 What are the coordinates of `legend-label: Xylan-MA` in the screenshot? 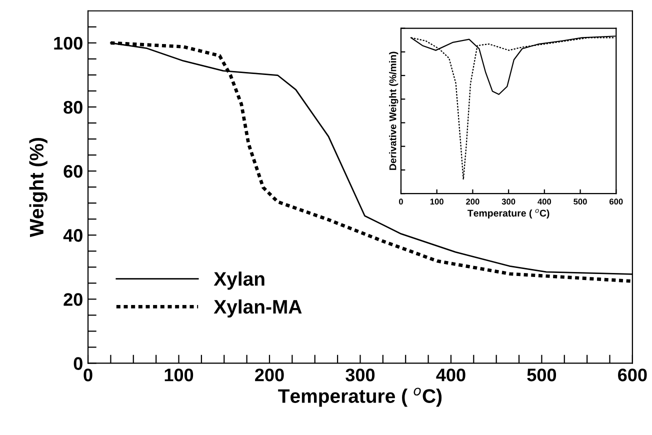 It's located at (258, 308).